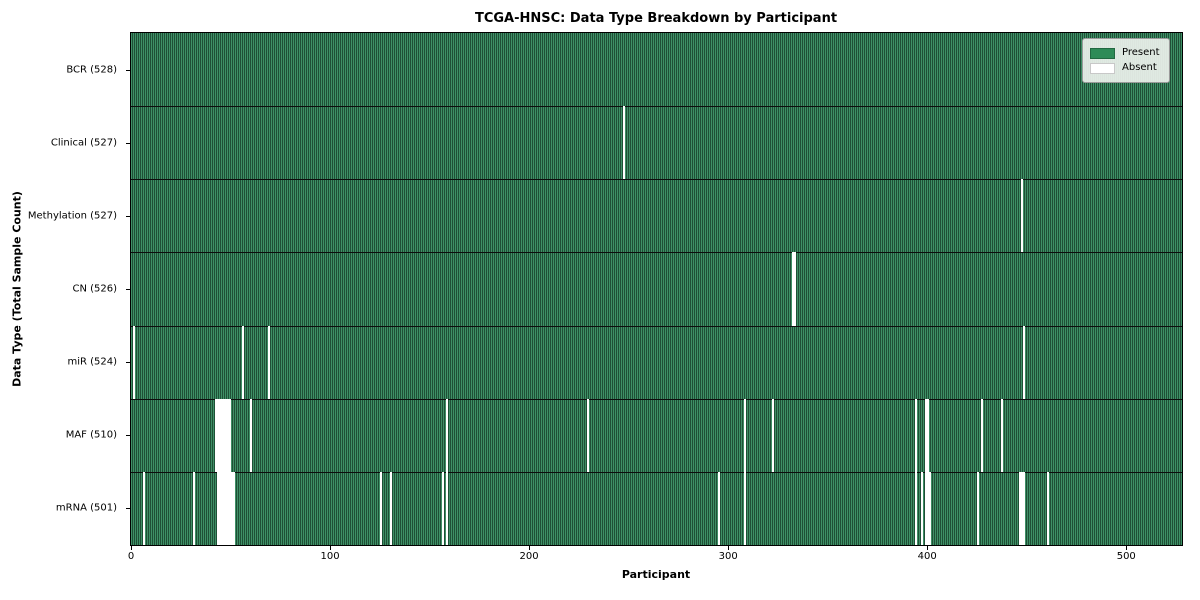  I want to click on y-tick-label: Clinical (527), so click(83, 143).